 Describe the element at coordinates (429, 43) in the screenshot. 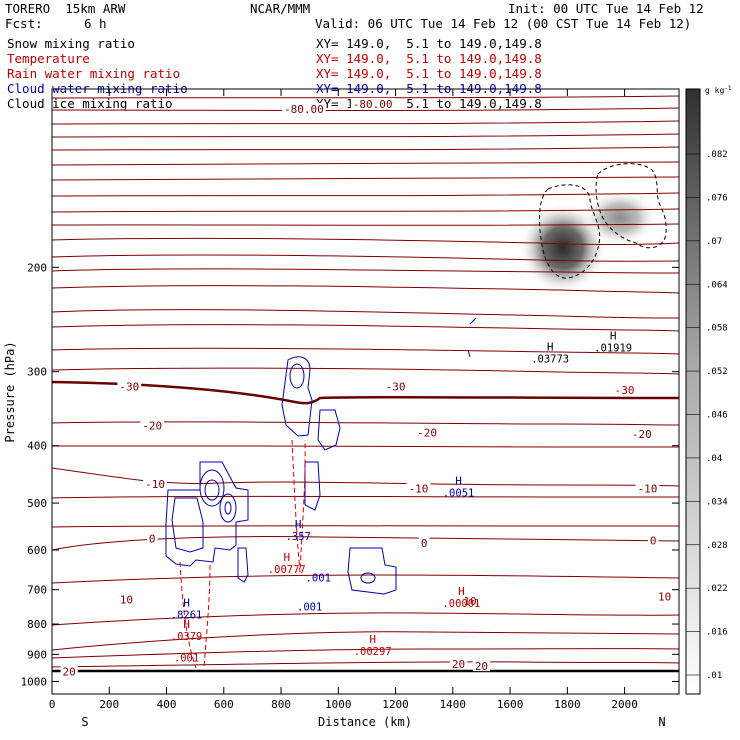

I see `field-xy-snow: XY= 149.0, 5.1 to 149.0,149.8` at that location.